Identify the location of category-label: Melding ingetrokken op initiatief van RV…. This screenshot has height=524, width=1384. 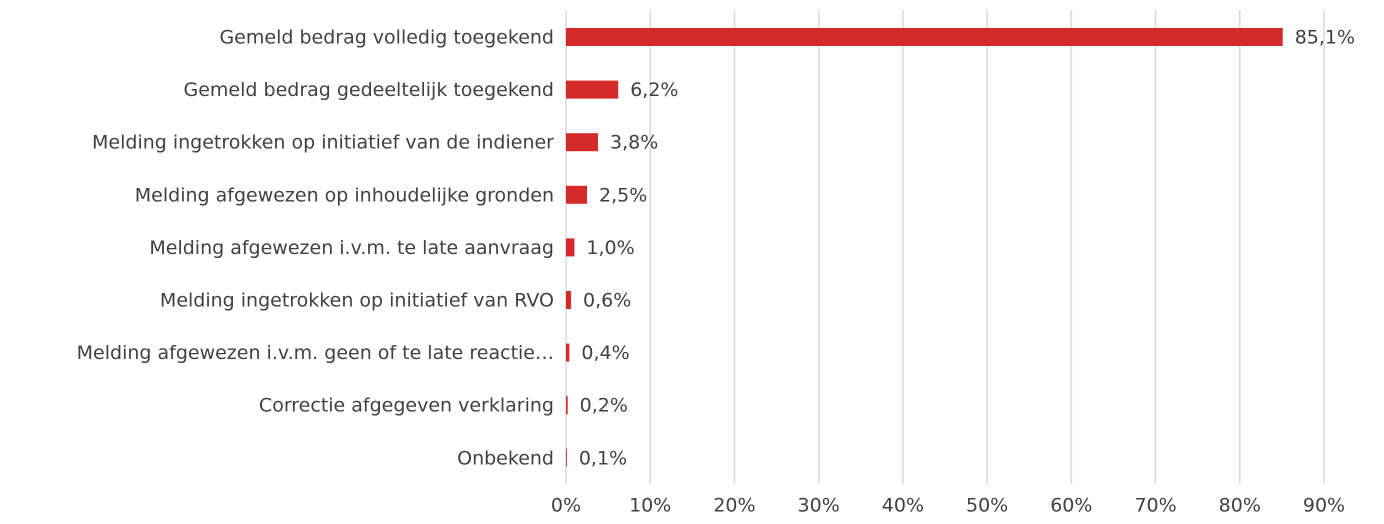
(357, 301).